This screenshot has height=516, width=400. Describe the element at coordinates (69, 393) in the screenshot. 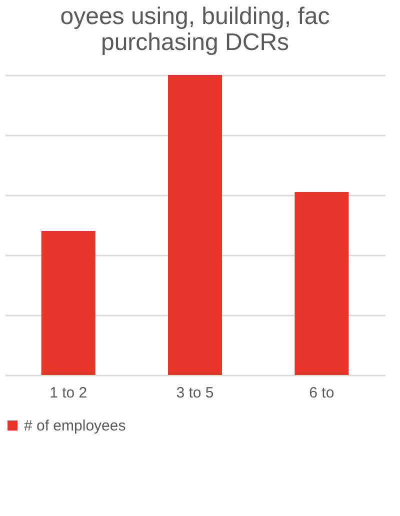

I see `x-tick-label: 1 to 2` at that location.